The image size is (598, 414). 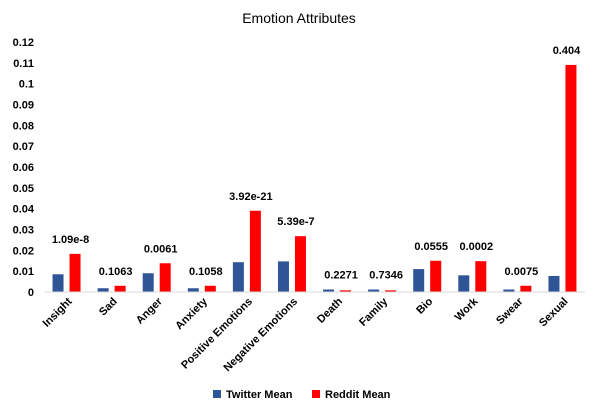 What do you see at coordinates (510, 311) in the screenshot?
I see `x-tick-label: Swear` at bounding box center [510, 311].